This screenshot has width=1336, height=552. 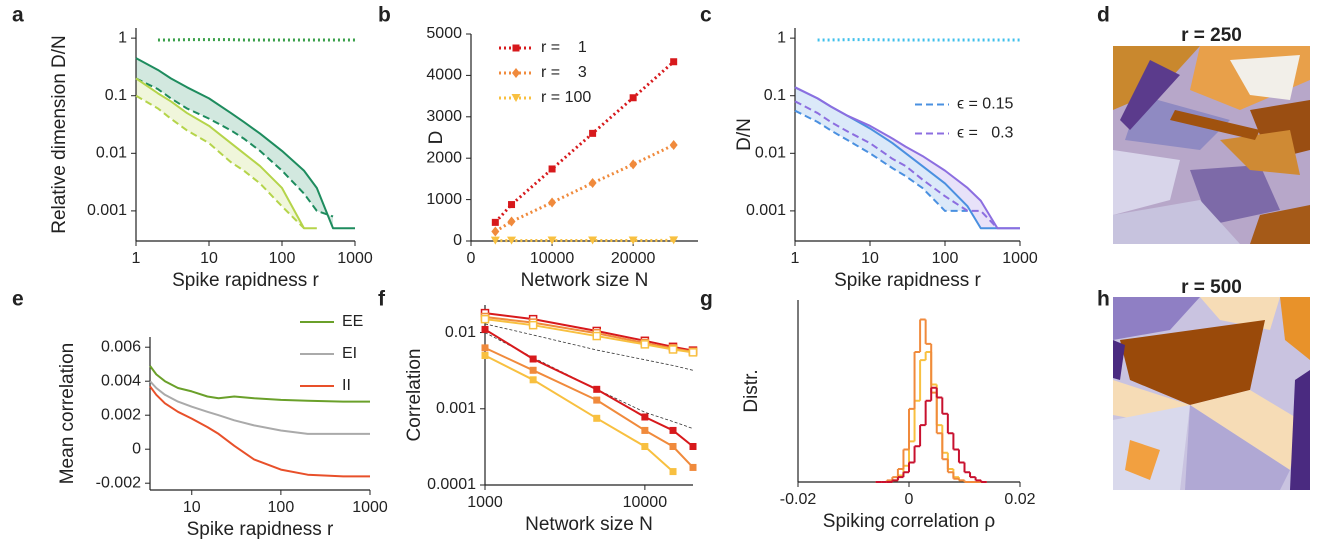 I want to click on y-tick-label: 0.0001, so click(x=451, y=484).